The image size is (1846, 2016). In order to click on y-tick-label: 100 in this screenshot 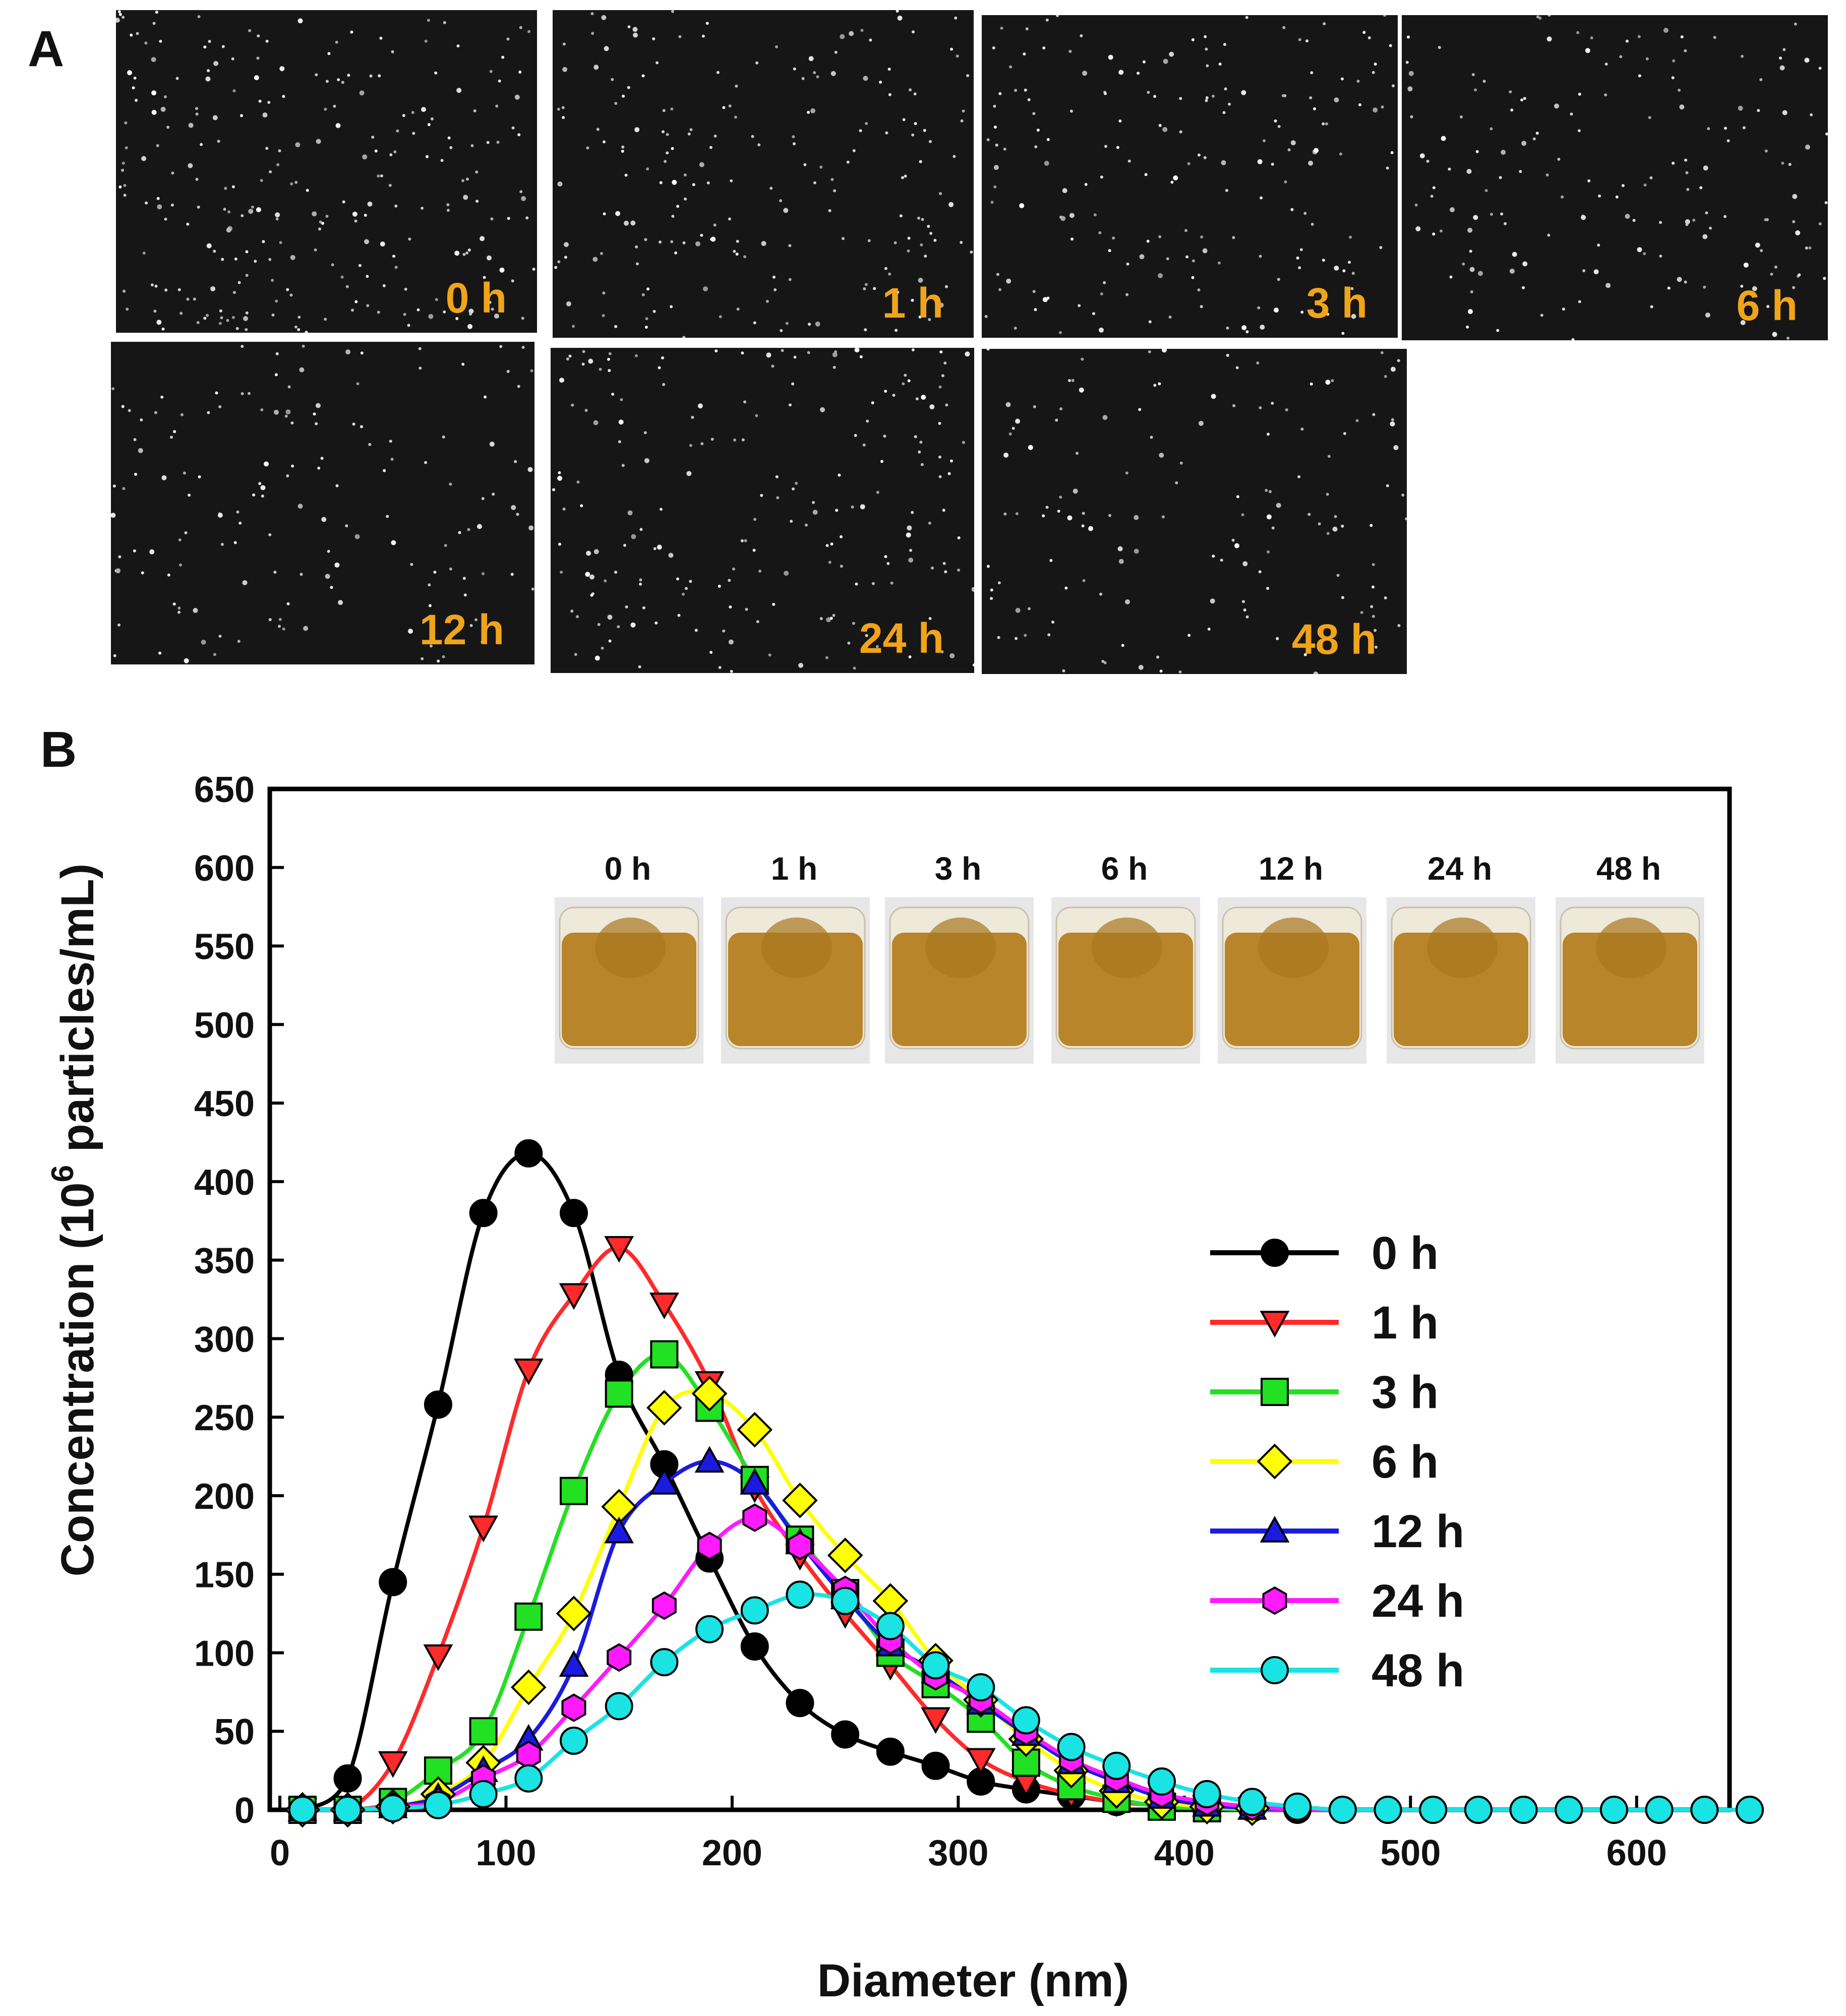, I will do `click(224, 1653)`.